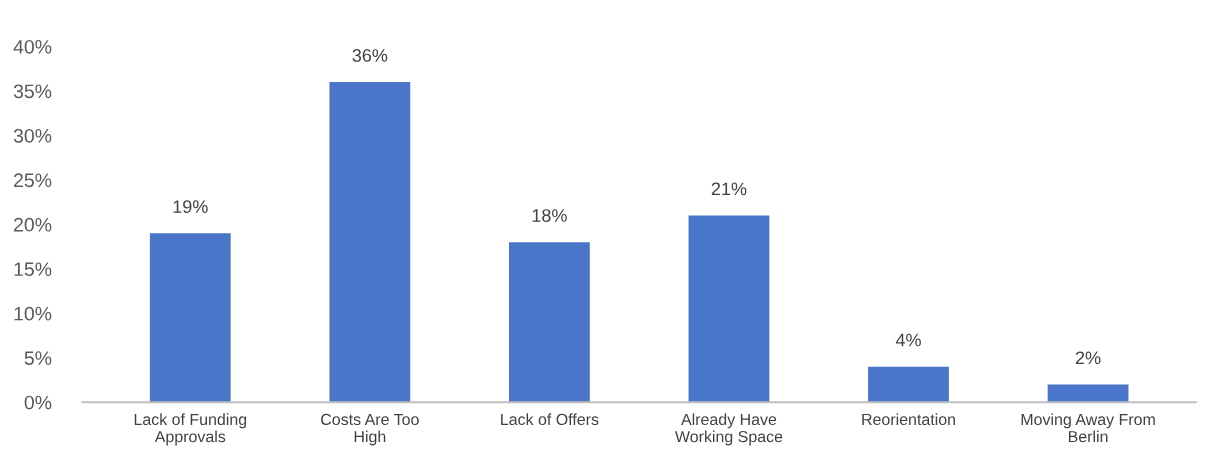  Describe the element at coordinates (729, 189) in the screenshot. I see `data-label: 21%` at that location.